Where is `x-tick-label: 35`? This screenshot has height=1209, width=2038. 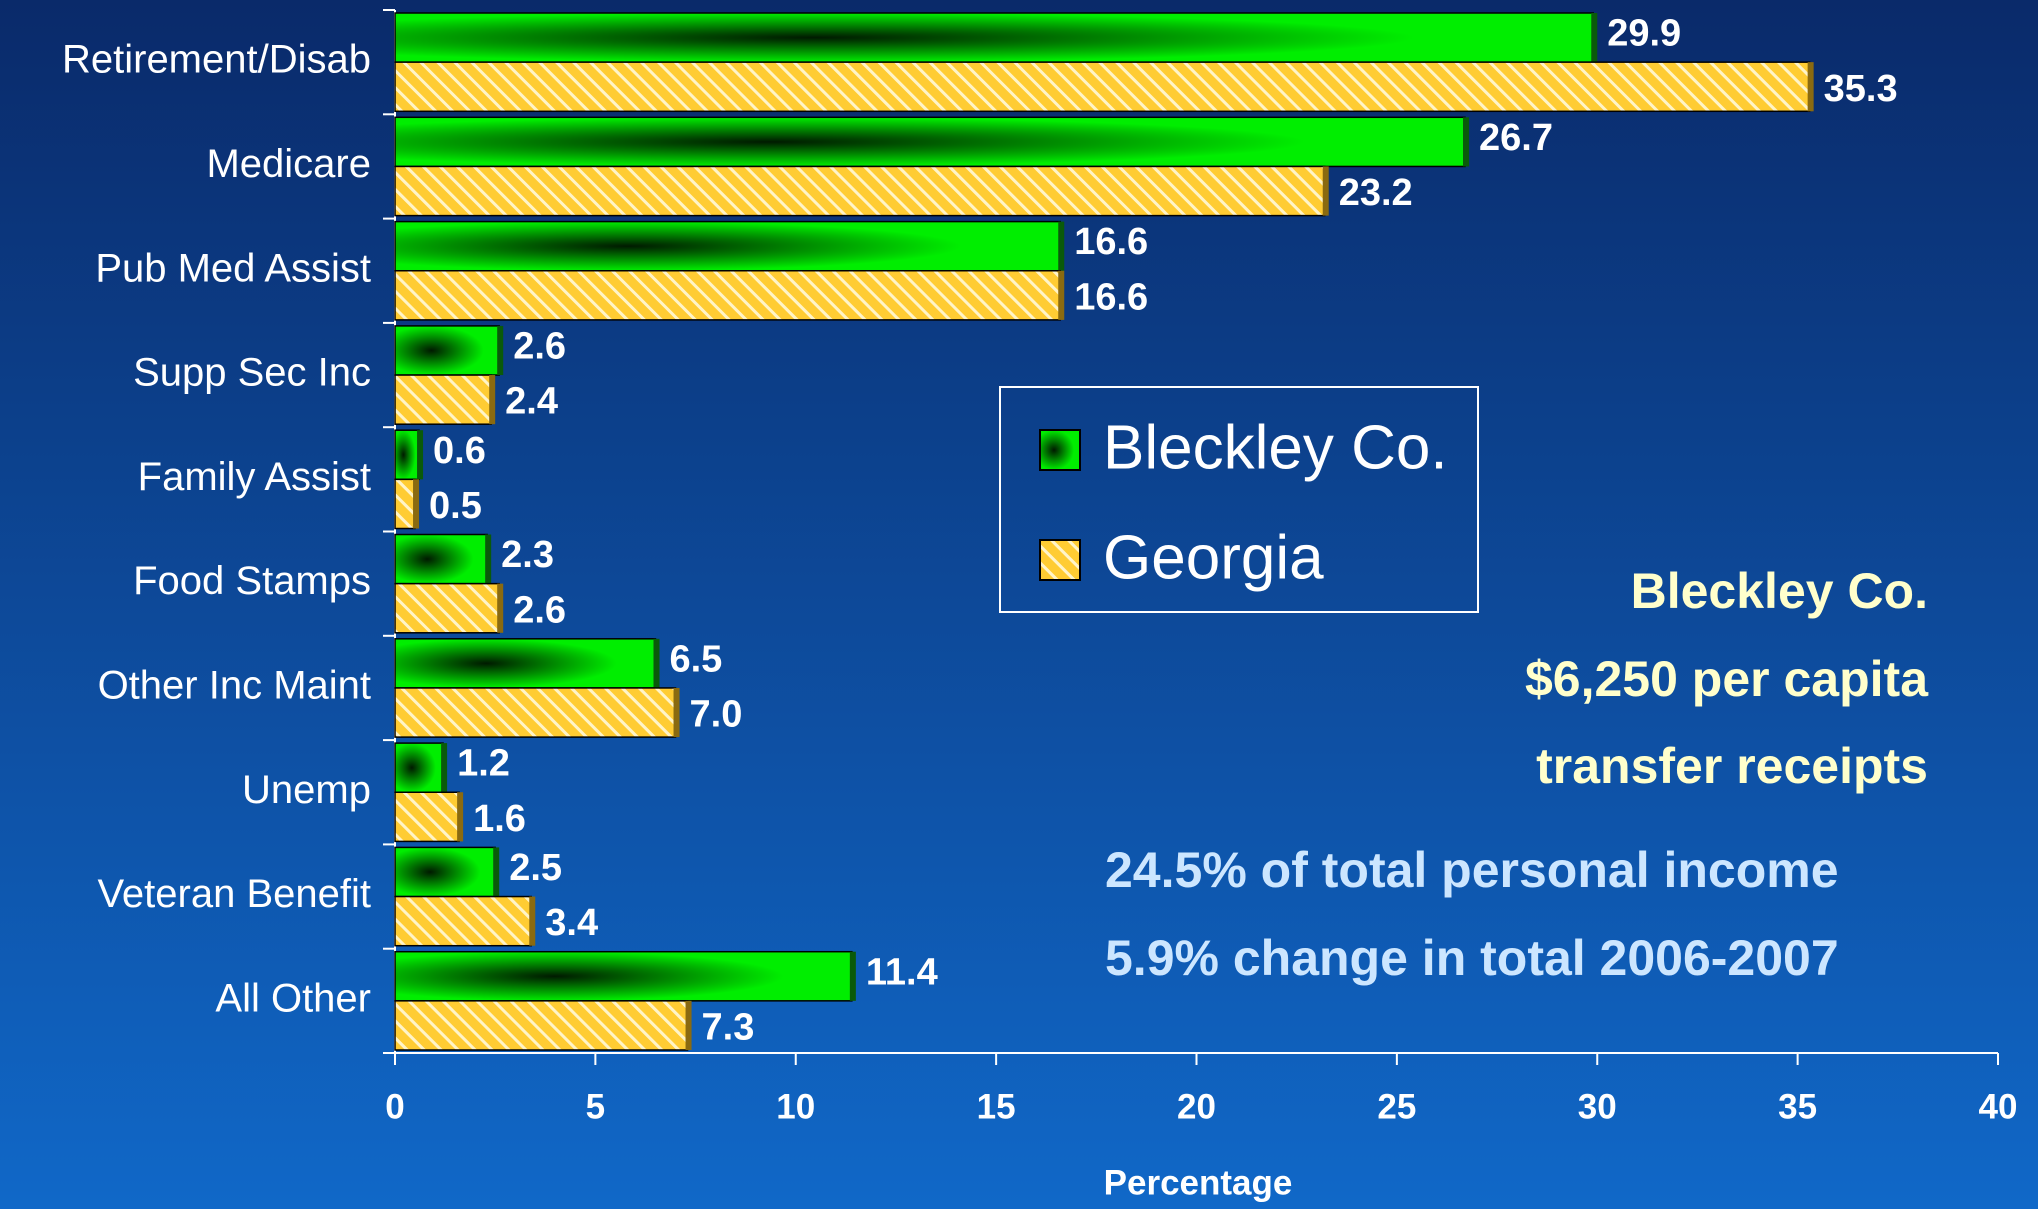 x-tick-label: 35 is located at coordinates (1797, 1106).